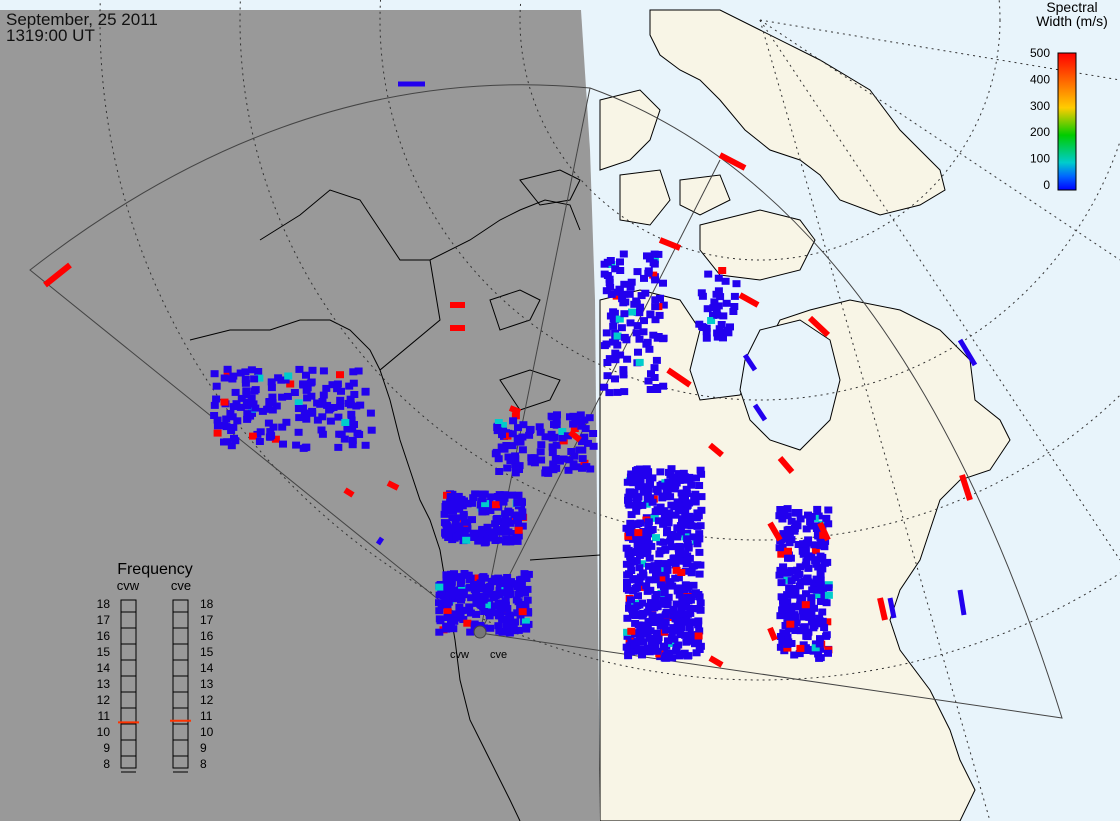 The image size is (1120, 821). Describe the element at coordinates (180, 684) in the screenshot. I see `frequency-column-cve` at that location.